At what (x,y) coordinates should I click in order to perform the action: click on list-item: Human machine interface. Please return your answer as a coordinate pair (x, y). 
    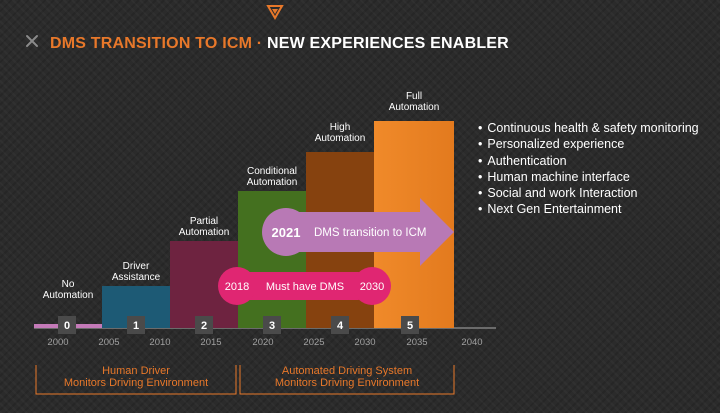
    Looking at the image, I should click on (588, 177).